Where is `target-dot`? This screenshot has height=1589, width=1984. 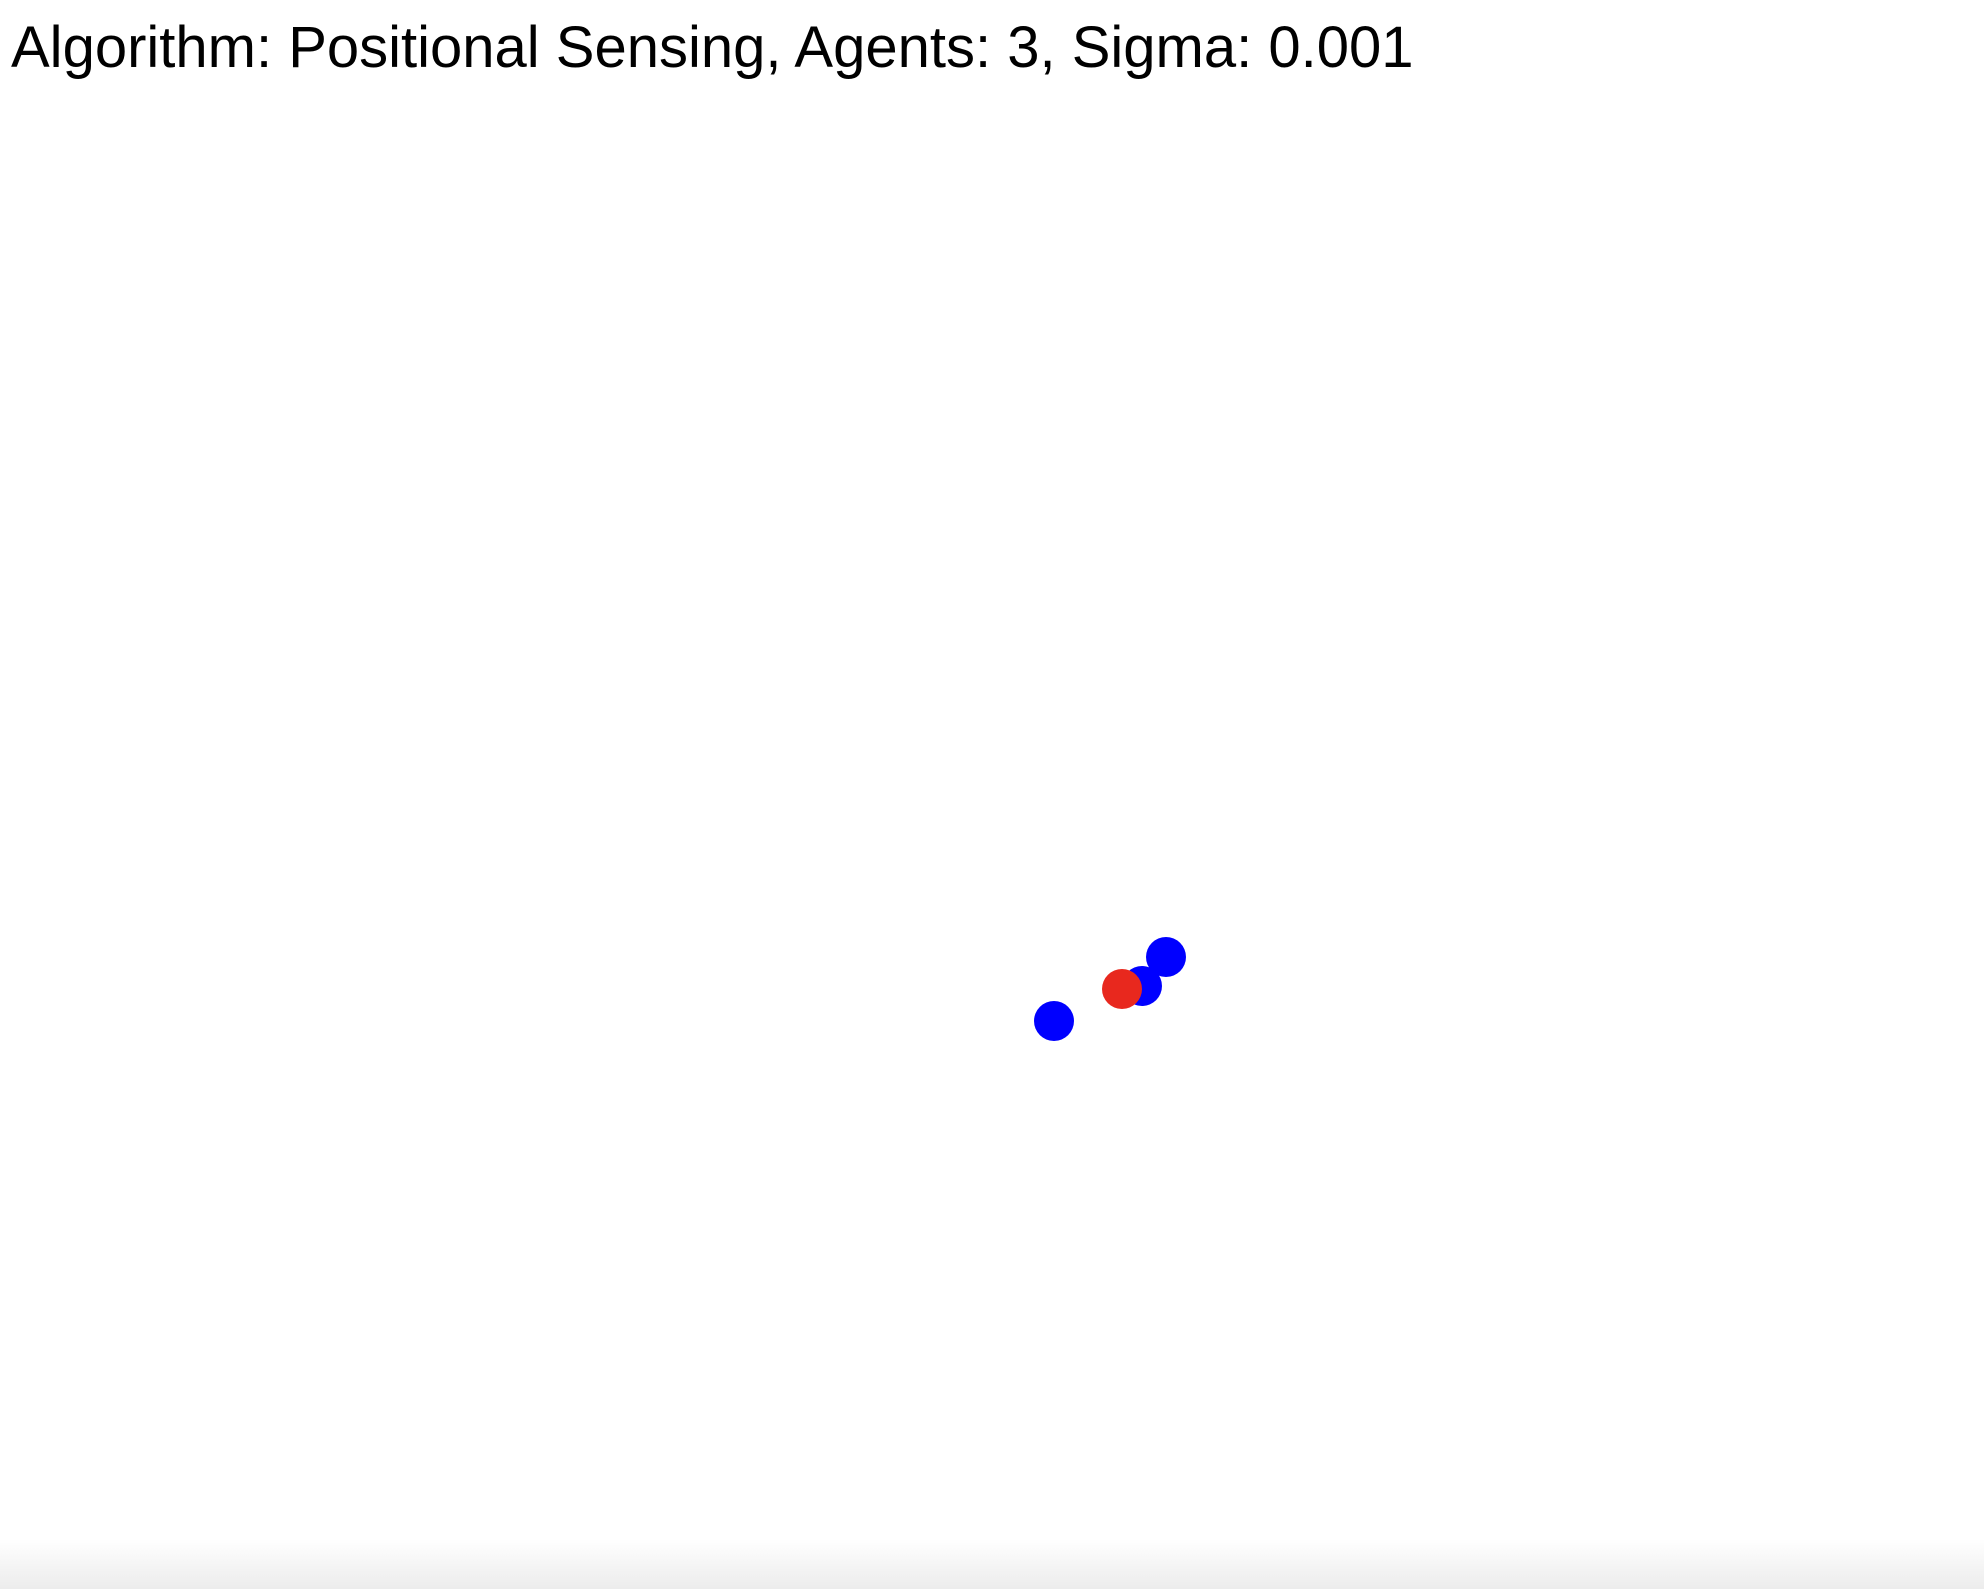 target-dot is located at coordinates (1122, 989).